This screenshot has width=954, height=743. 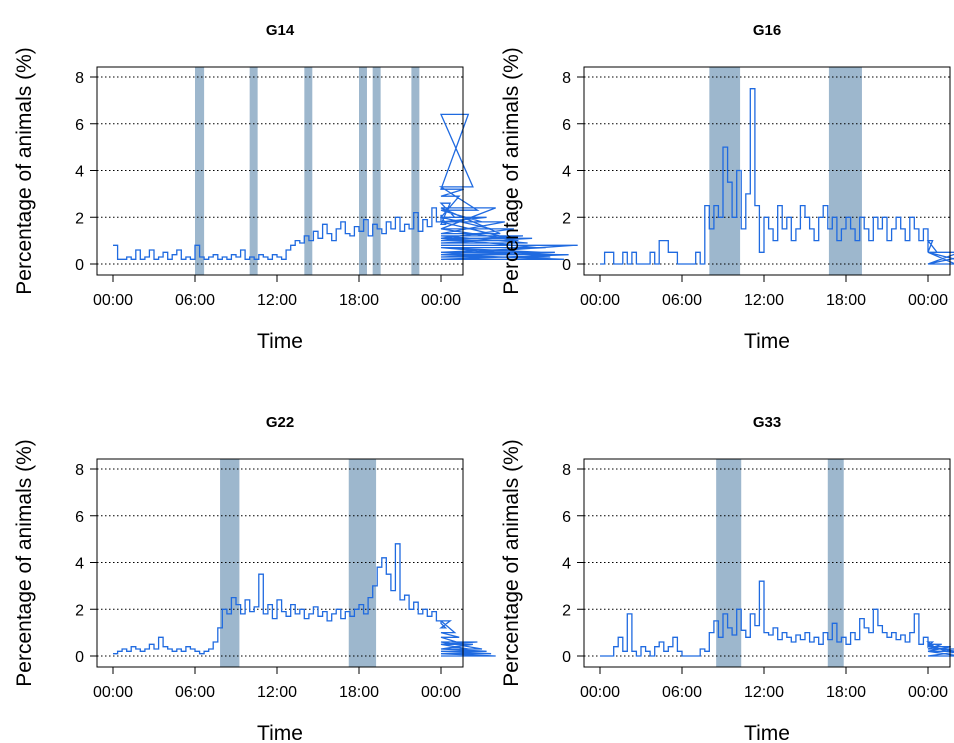 What do you see at coordinates (280, 422) in the screenshot?
I see `panel-title: G22` at bounding box center [280, 422].